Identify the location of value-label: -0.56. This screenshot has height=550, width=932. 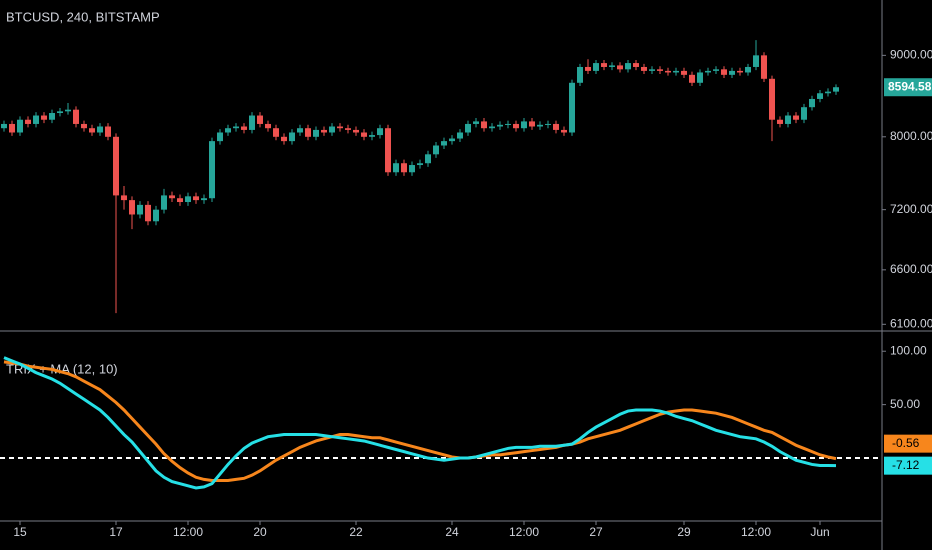
(906, 443).